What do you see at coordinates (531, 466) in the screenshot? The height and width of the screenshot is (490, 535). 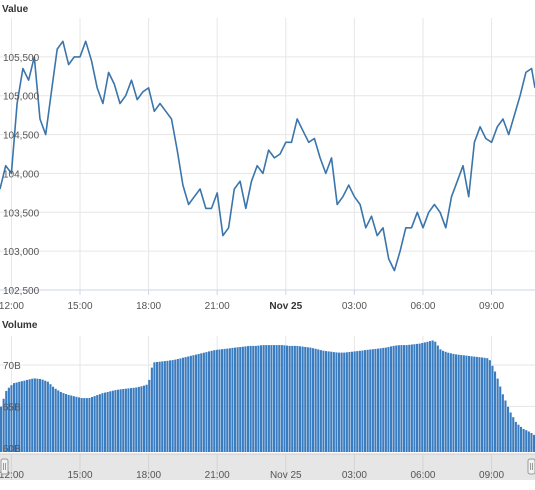 I see `navigator-handle-right` at bounding box center [531, 466].